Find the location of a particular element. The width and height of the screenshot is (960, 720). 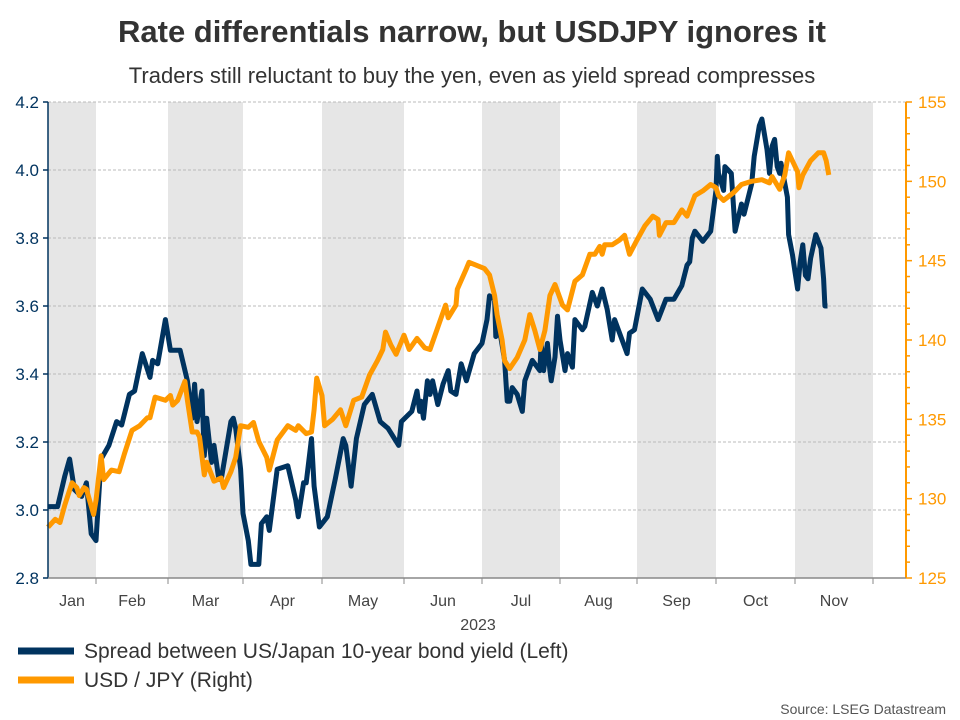

month-label: Apr is located at coordinates (283, 601).